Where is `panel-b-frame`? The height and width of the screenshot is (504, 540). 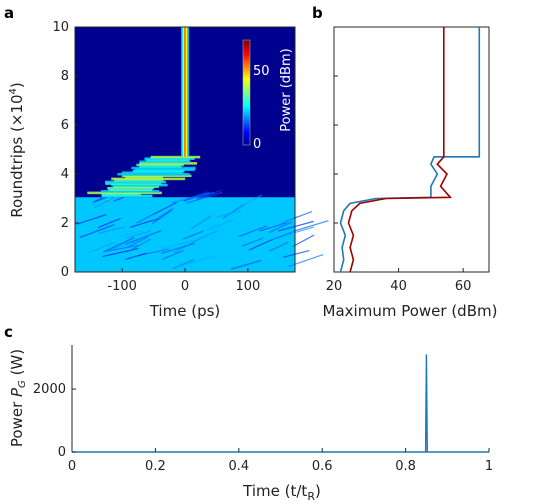
panel-b-frame is located at coordinates (411, 149).